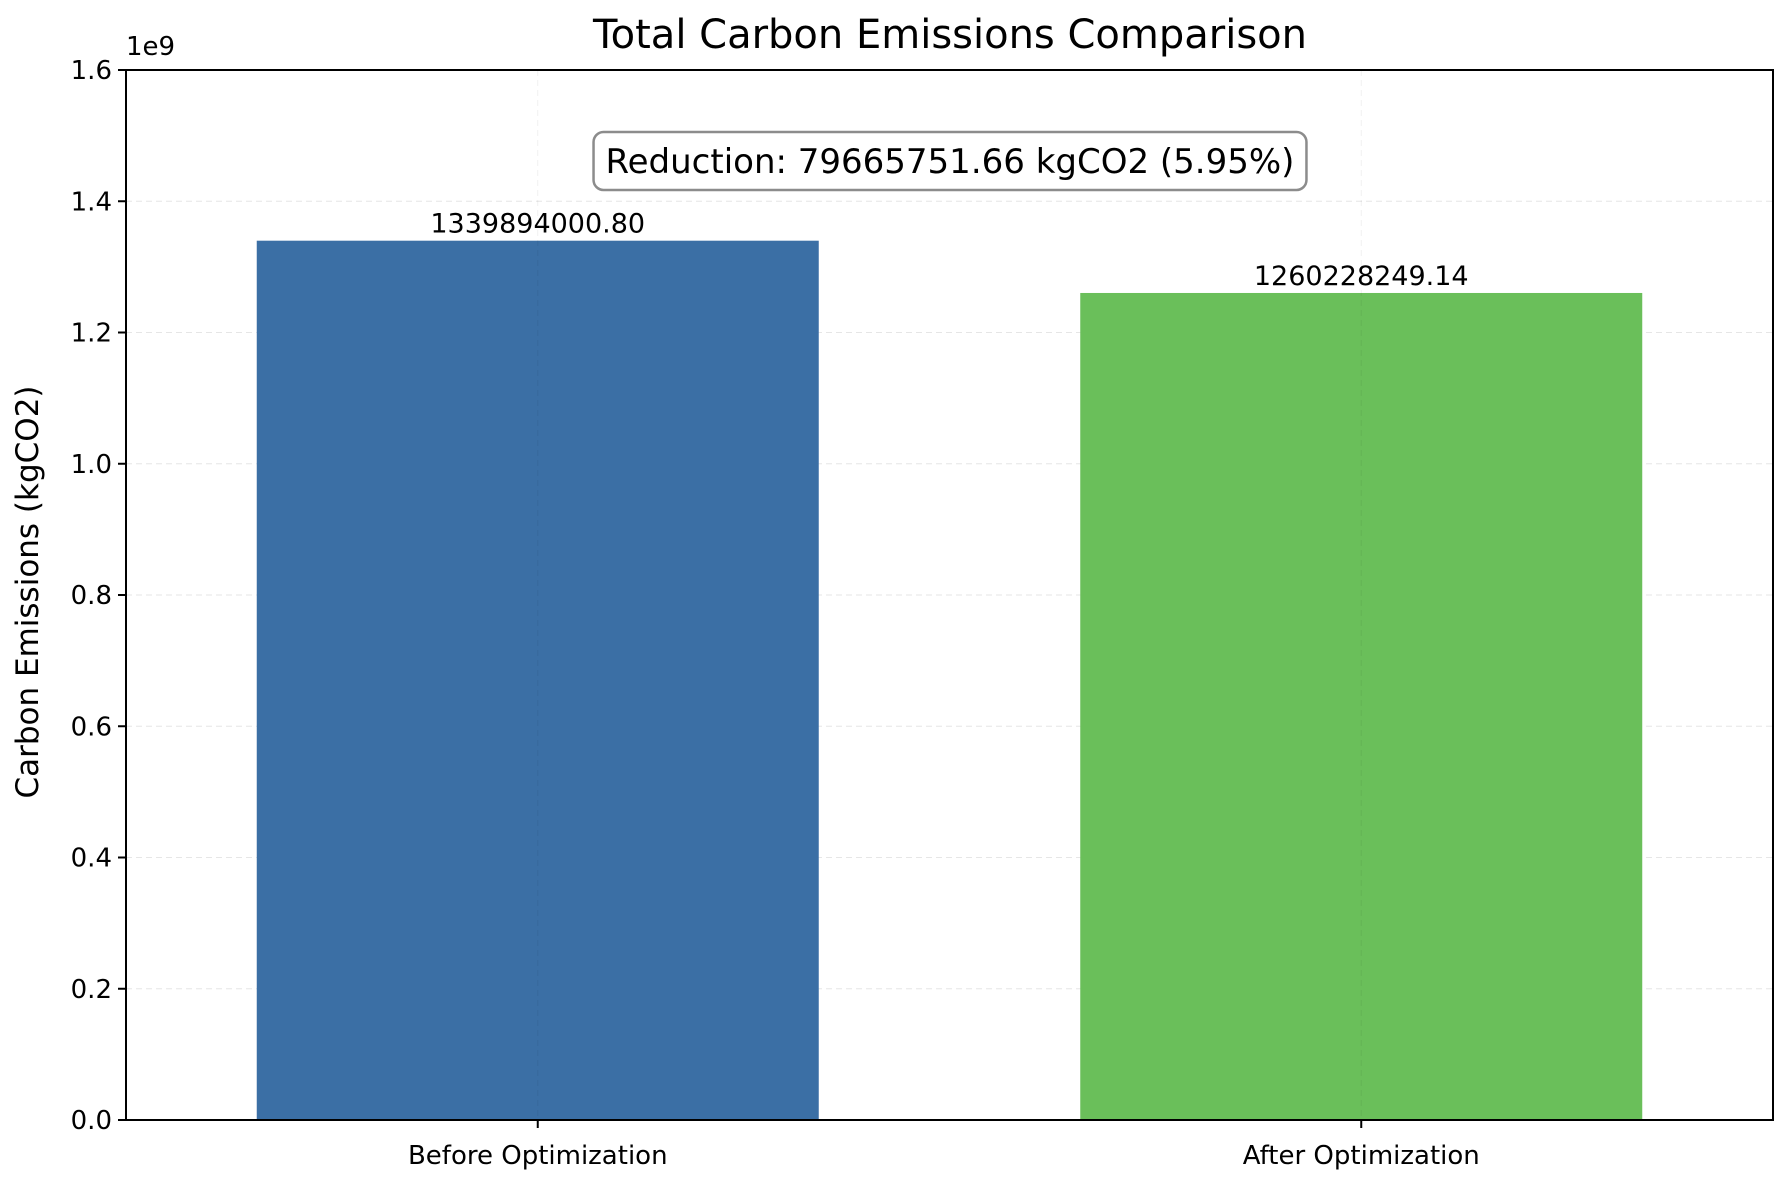 The image size is (1779, 1186). Describe the element at coordinates (91, 465) in the screenshot. I see `y-tick-label: 1.0` at that location.